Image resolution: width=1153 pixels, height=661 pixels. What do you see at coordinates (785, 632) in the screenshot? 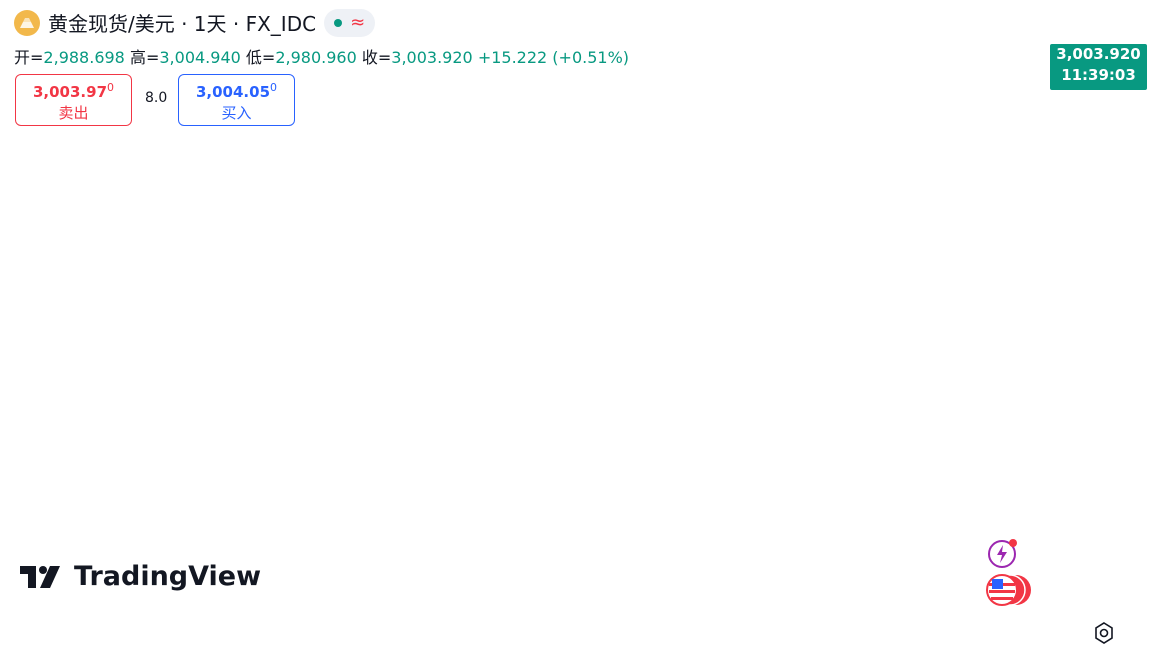
I see `time-tick-label: 2025` at bounding box center [785, 632].